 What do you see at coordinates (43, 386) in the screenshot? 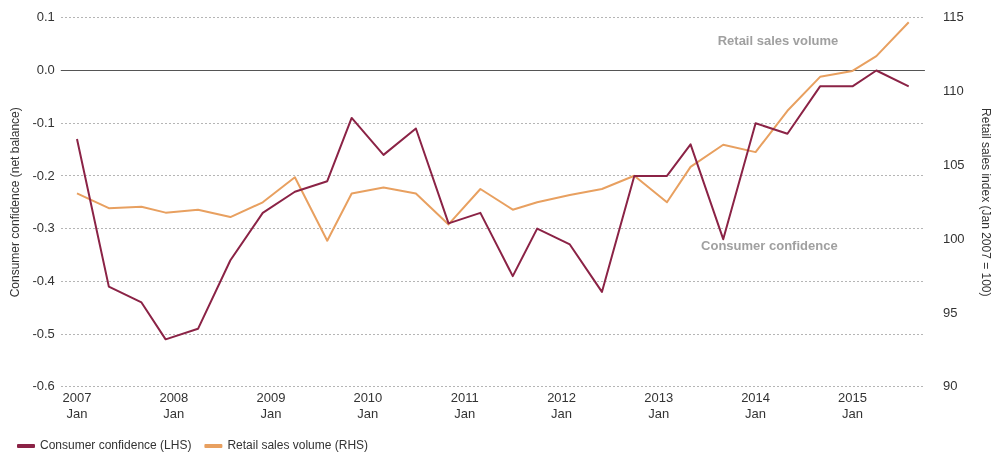
I see `y-tick-label: -0.6` at bounding box center [43, 386].